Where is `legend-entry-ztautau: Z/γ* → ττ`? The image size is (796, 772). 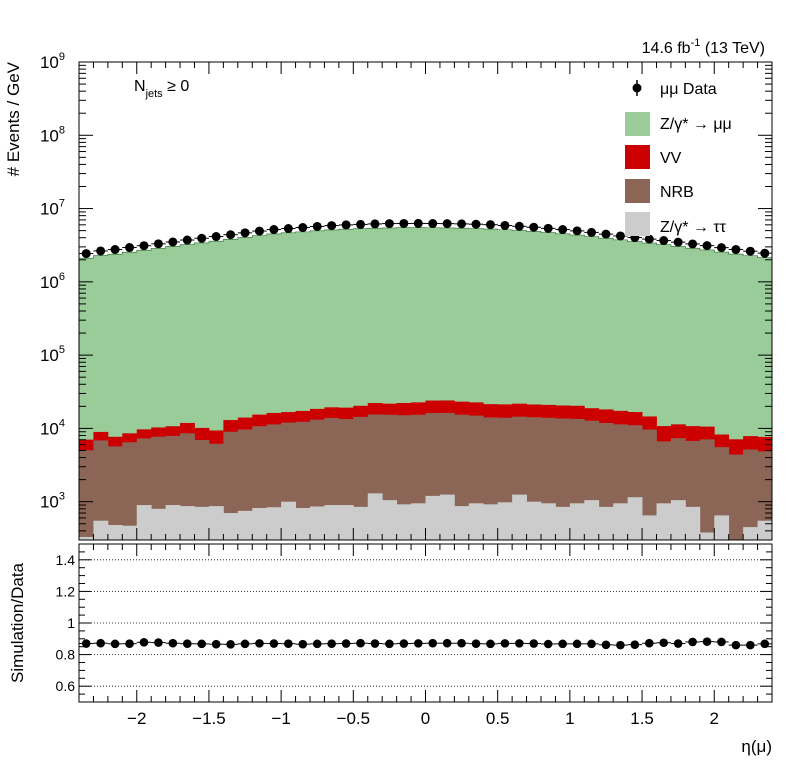 legend-entry-ztautau: Z/γ* → ττ is located at coordinates (676, 224).